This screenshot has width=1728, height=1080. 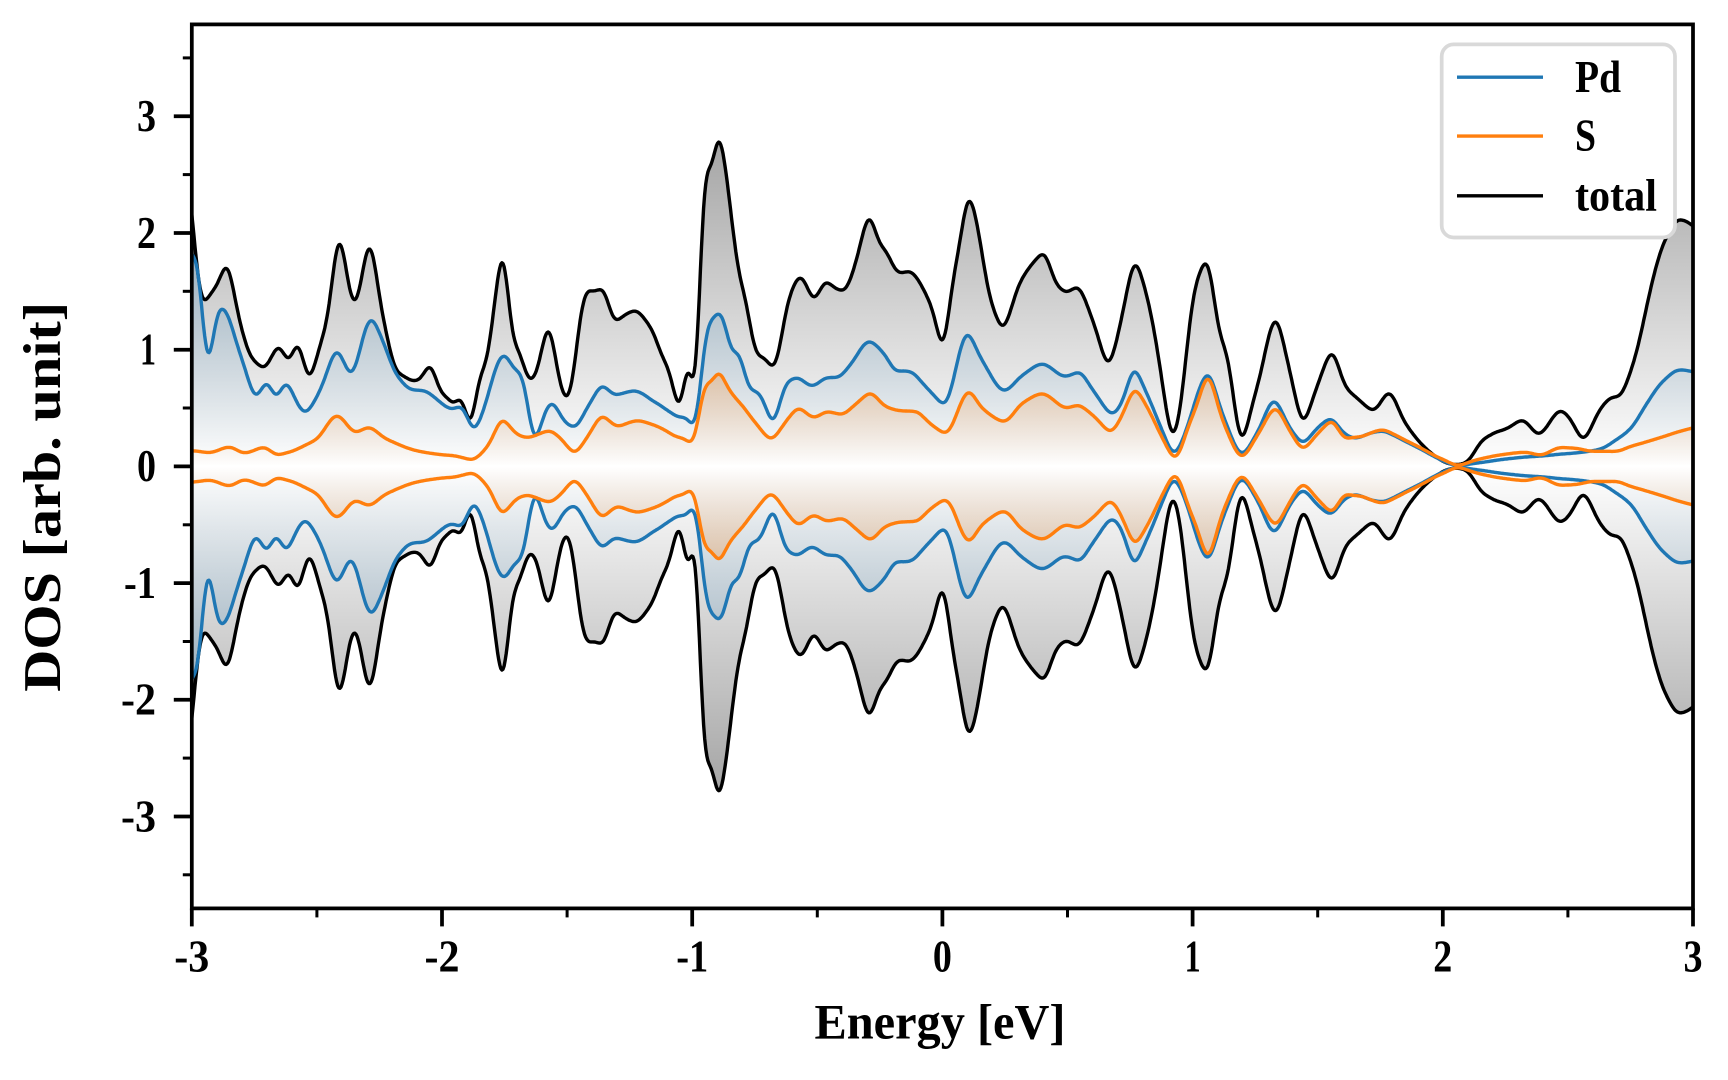 What do you see at coordinates (1616, 194) in the screenshot?
I see `svg-text: total` at bounding box center [1616, 194].